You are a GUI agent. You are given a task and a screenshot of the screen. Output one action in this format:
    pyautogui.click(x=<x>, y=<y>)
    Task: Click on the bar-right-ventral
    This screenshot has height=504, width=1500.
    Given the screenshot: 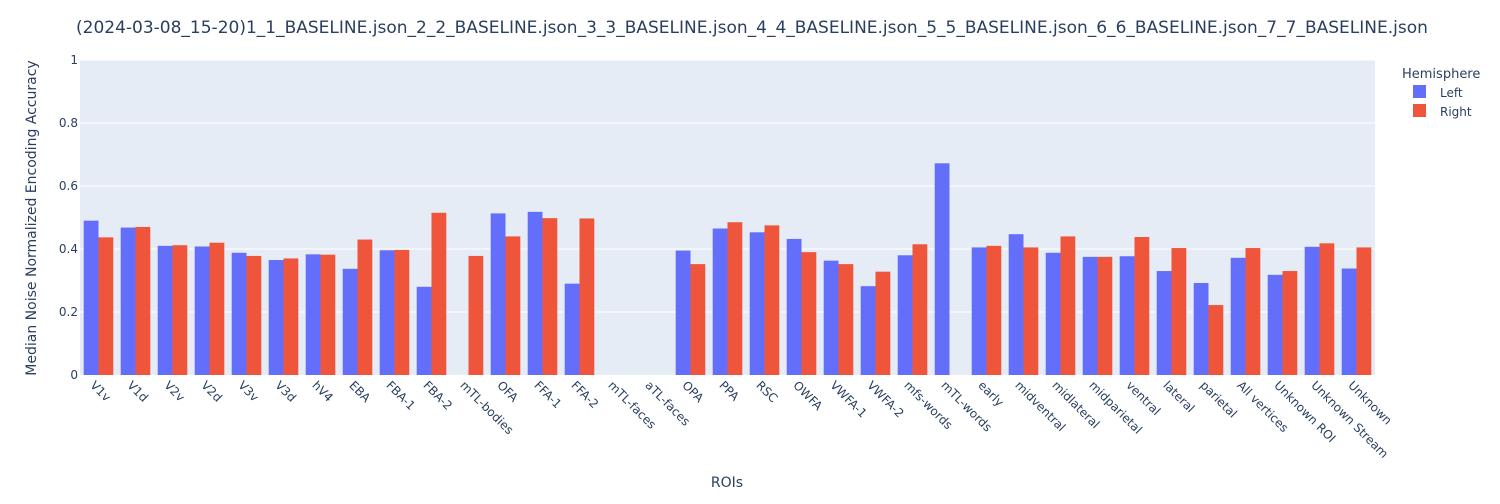 What is the action you would take?
    pyautogui.click(x=1142, y=306)
    